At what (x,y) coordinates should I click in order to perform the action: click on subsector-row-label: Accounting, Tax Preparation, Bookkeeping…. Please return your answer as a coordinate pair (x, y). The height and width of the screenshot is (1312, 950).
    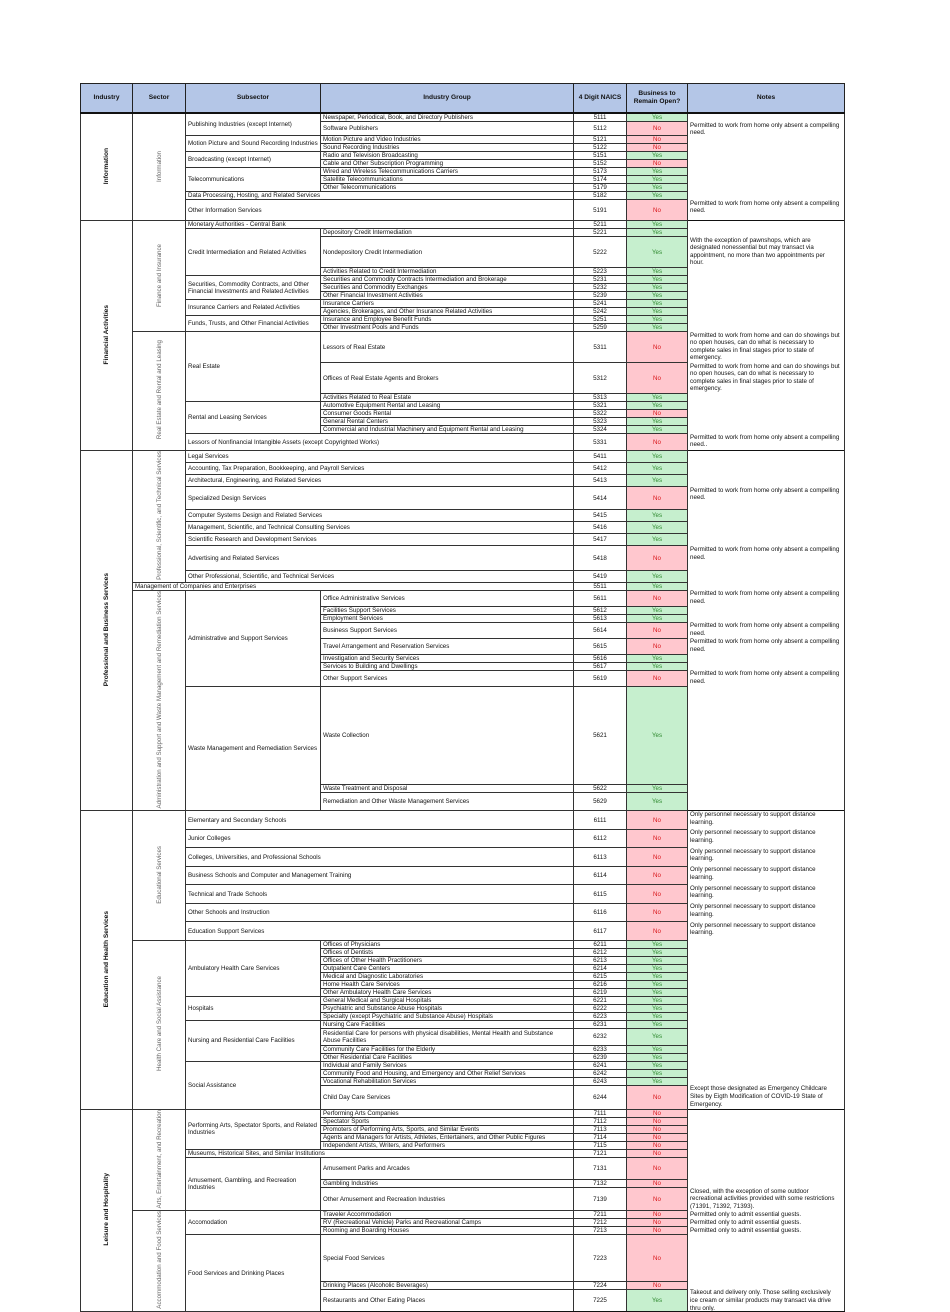
    Looking at the image, I should click on (379, 469).